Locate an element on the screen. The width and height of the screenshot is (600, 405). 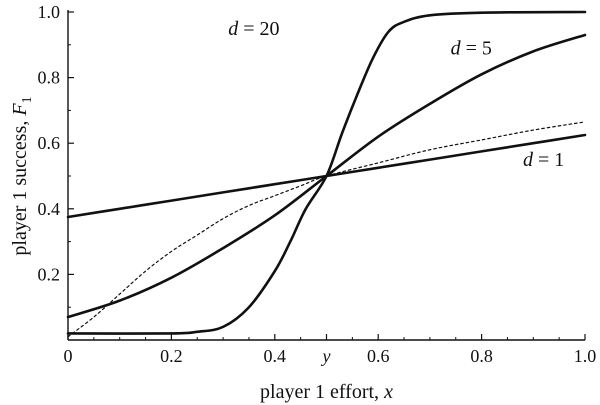
y-axis-label: player 1 success, F1 is located at coordinates (22, 175).